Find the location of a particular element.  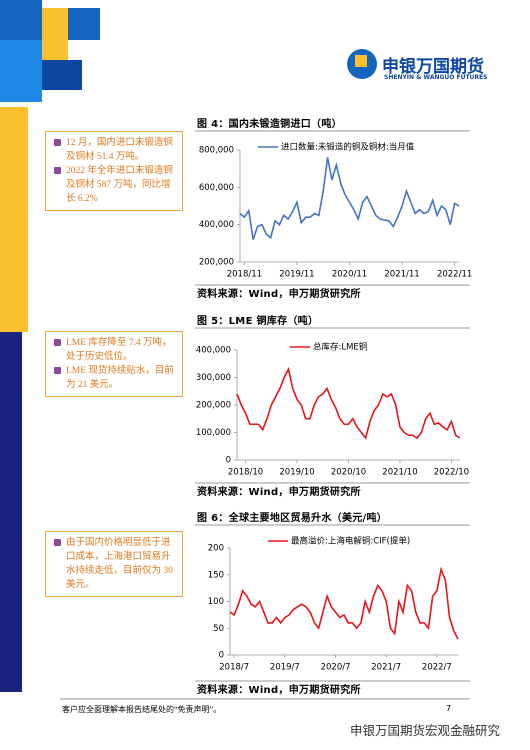

logo-en: SHENYIN & WANGUO FUTURES is located at coordinates (436, 77).